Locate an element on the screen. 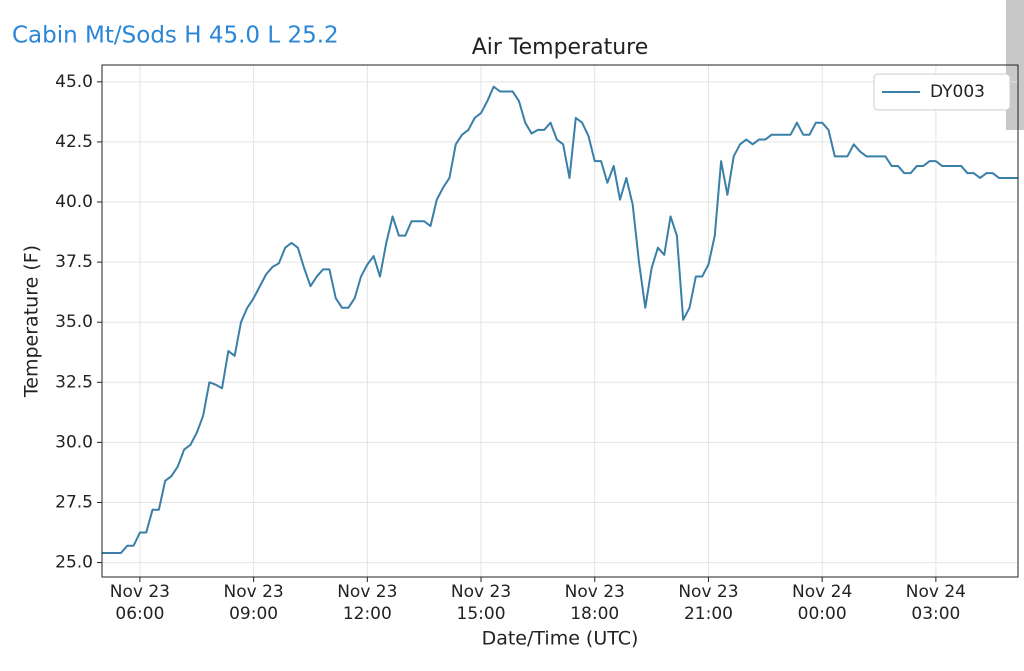 The image size is (1024, 671). y-tick-label: 42.5 is located at coordinates (74, 142).